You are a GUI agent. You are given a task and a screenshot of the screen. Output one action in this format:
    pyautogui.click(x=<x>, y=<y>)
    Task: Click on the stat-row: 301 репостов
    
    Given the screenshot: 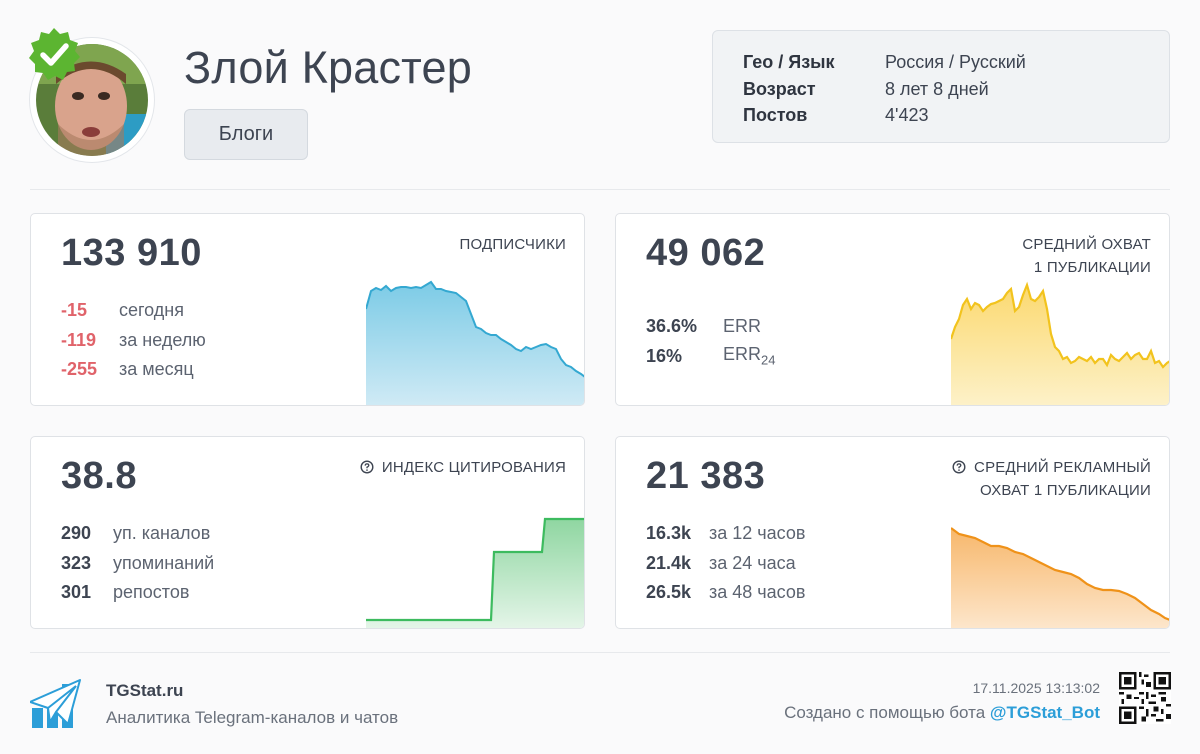 What is the action you would take?
    pyautogui.click(x=137, y=593)
    